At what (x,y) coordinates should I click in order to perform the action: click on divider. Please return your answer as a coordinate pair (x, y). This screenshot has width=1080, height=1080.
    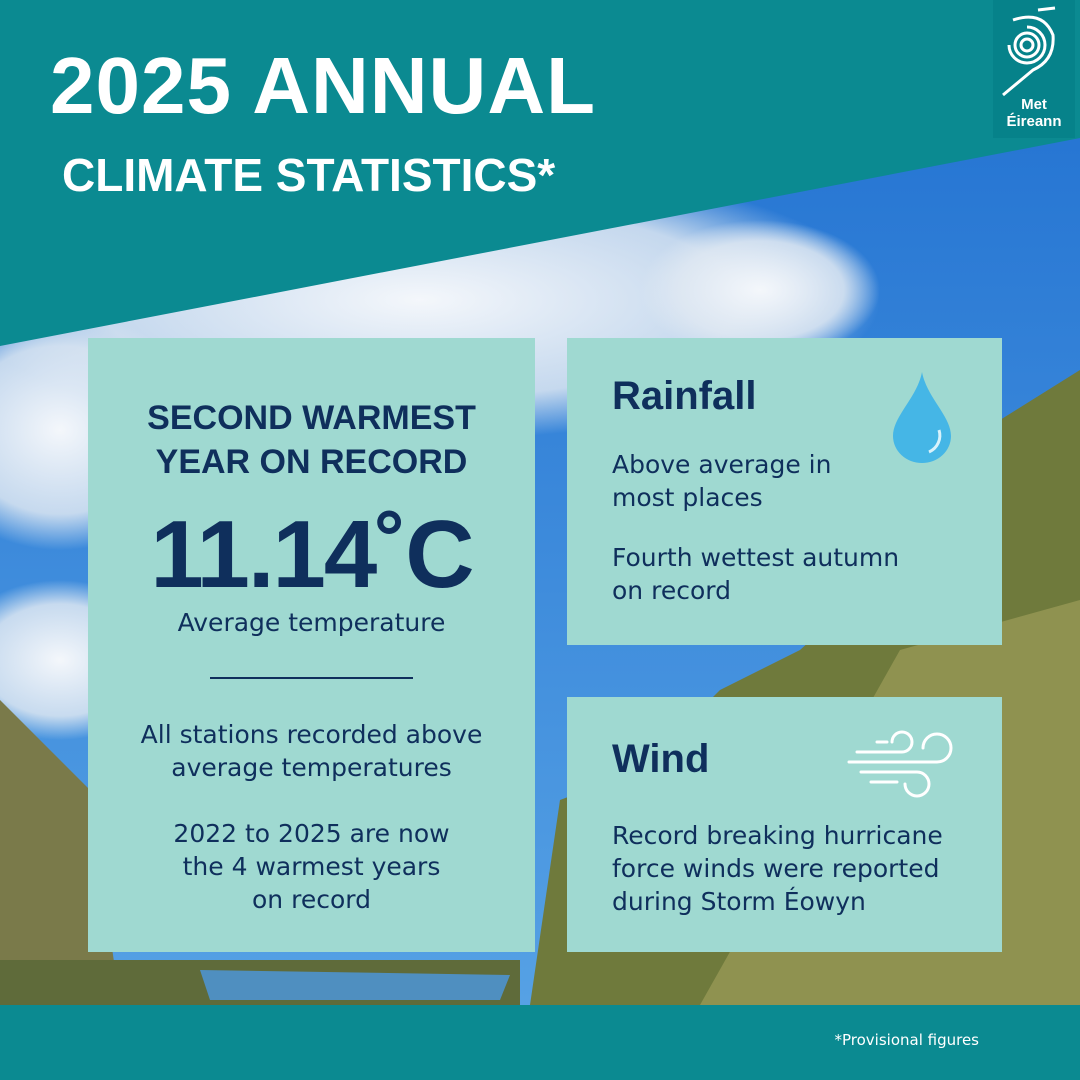
    Looking at the image, I should click on (311, 678).